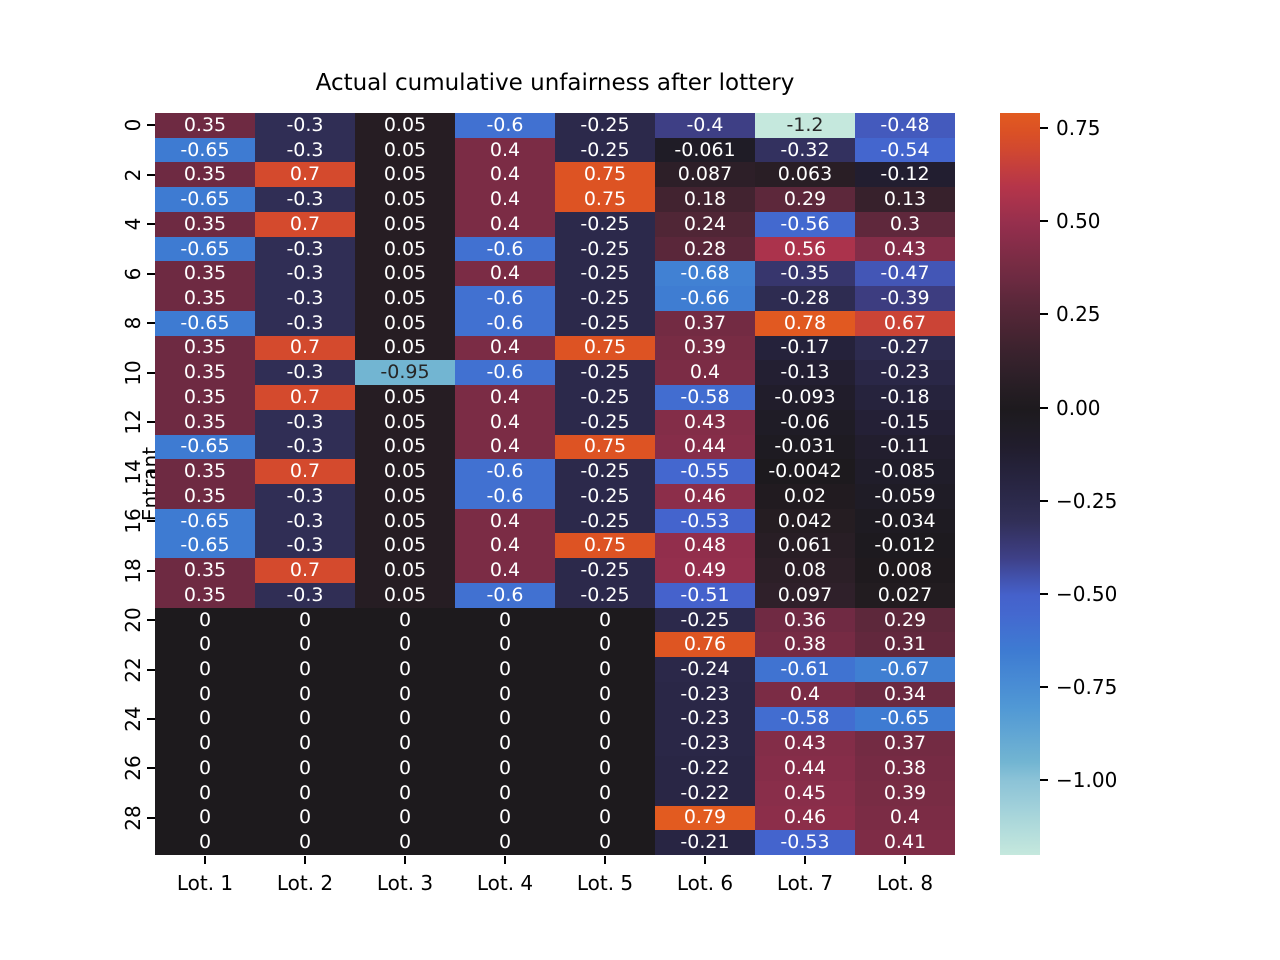 The width and height of the screenshot is (1280, 960). What do you see at coordinates (305, 323) in the screenshot?
I see `heatmap-cell-r8-c1: -0.3` at bounding box center [305, 323].